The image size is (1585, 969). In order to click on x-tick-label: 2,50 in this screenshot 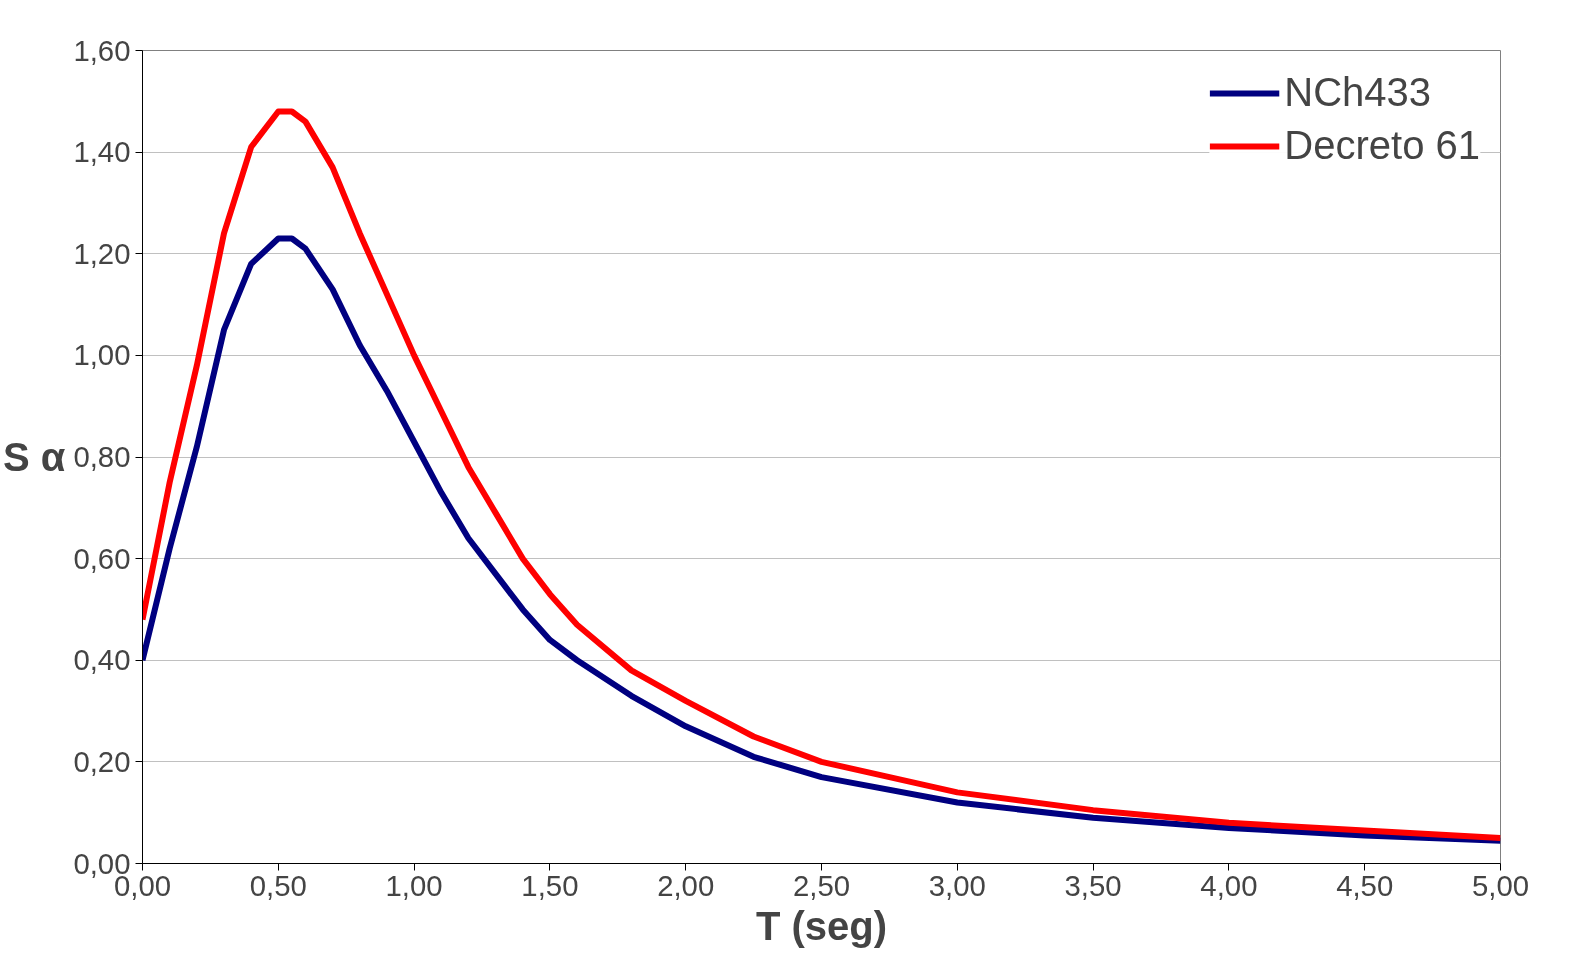, I will do `click(821, 885)`.